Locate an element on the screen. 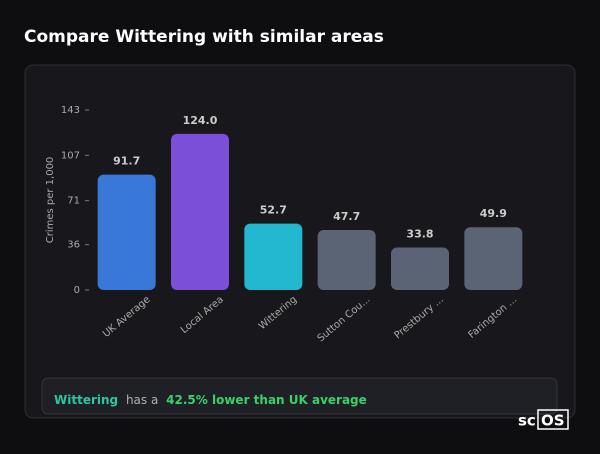 This screenshot has width=600, height=454. value-label: 33.8 is located at coordinates (419, 233).